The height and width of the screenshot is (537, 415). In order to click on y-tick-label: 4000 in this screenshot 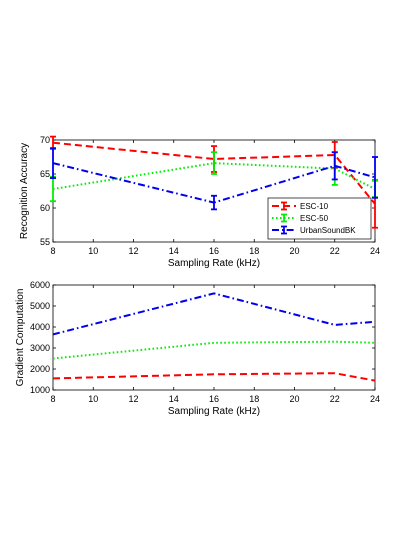, I will do `click(40, 327)`.